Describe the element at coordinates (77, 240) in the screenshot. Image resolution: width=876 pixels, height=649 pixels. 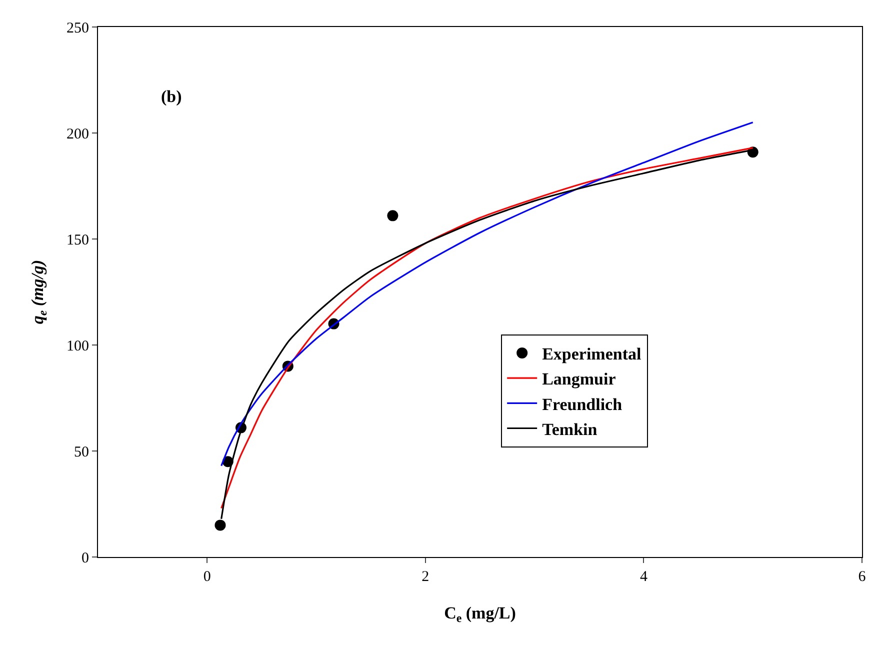
I see `y-tick-label: 150` at that location.